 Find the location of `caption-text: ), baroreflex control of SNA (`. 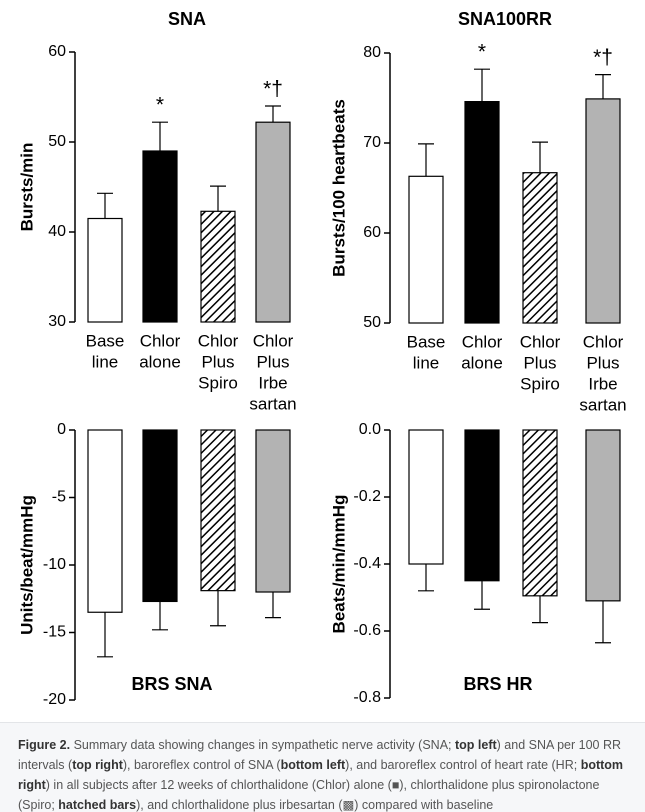

caption-text: ), baroreflex control of SNA ( is located at coordinates (201, 765).